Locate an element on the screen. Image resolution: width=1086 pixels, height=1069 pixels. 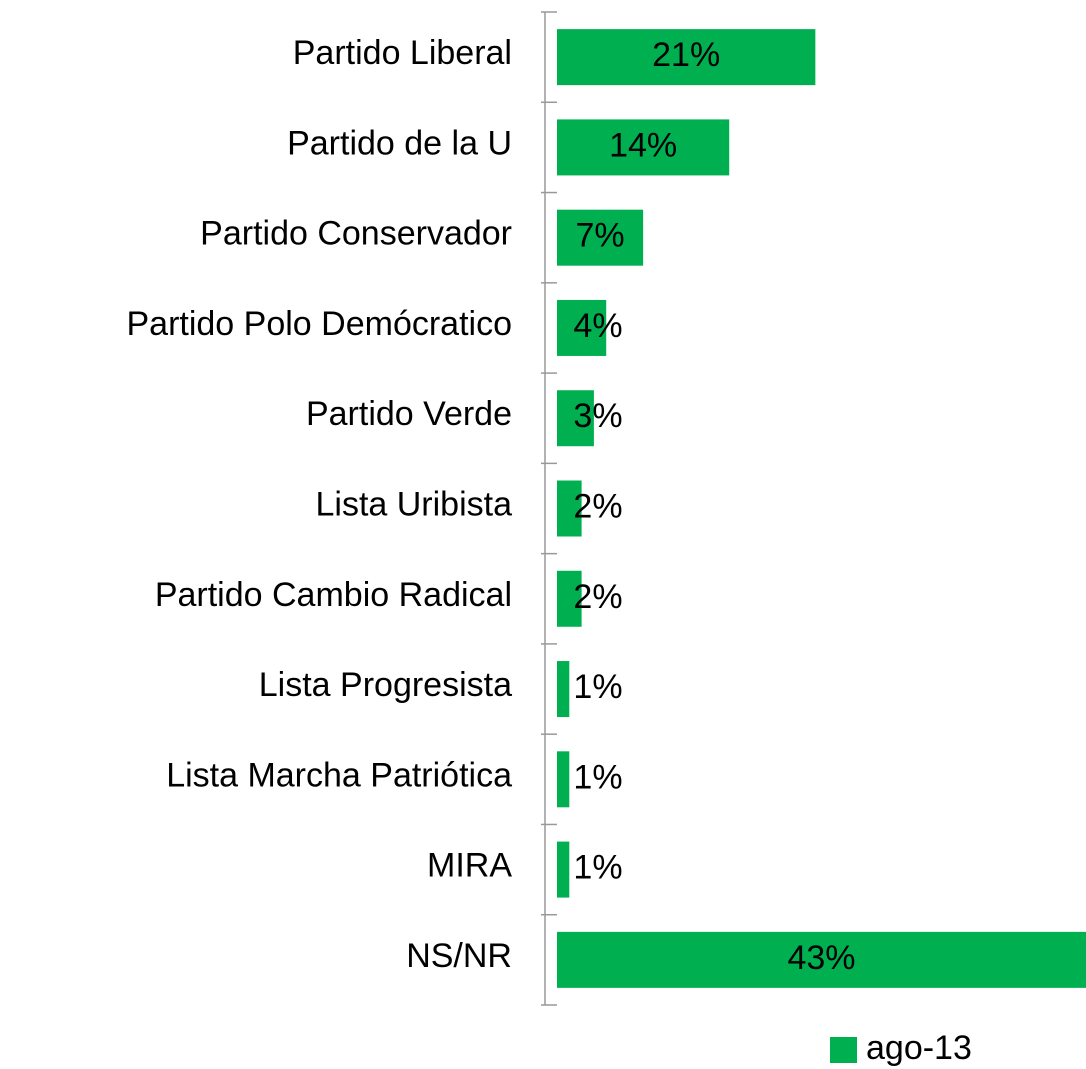
category-label: Partido de la U is located at coordinates (399, 143).